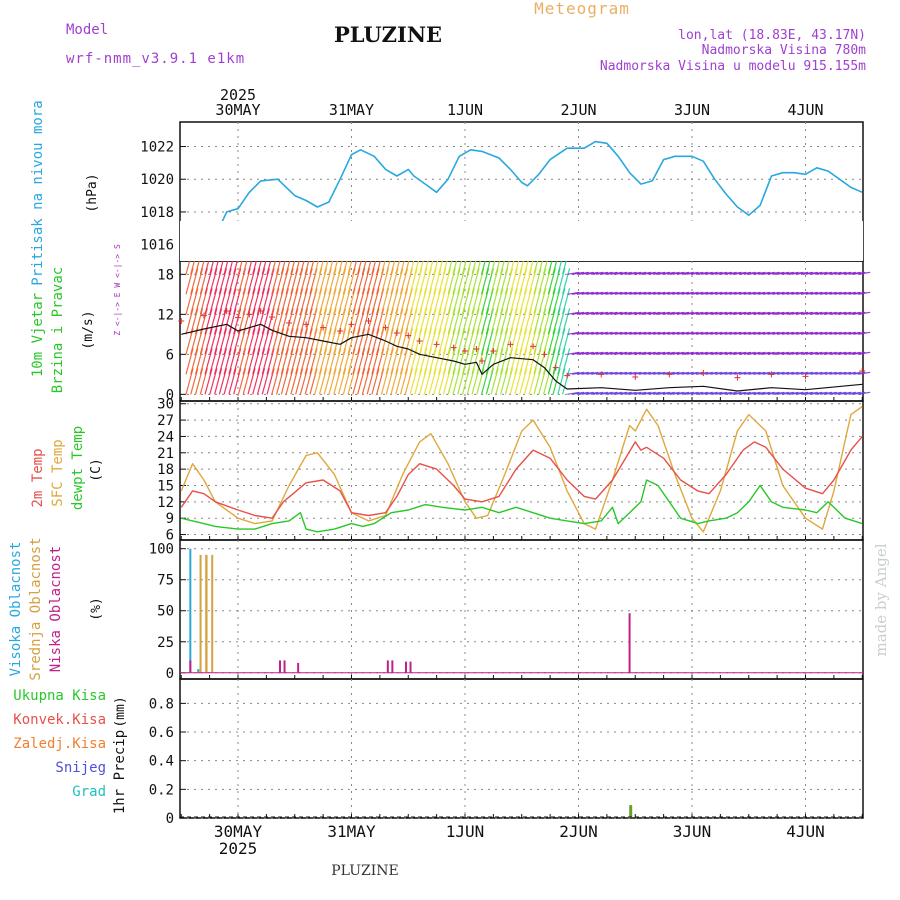  Describe the element at coordinates (96, 469) in the screenshot. I see `temp-unit: (C)` at that location.